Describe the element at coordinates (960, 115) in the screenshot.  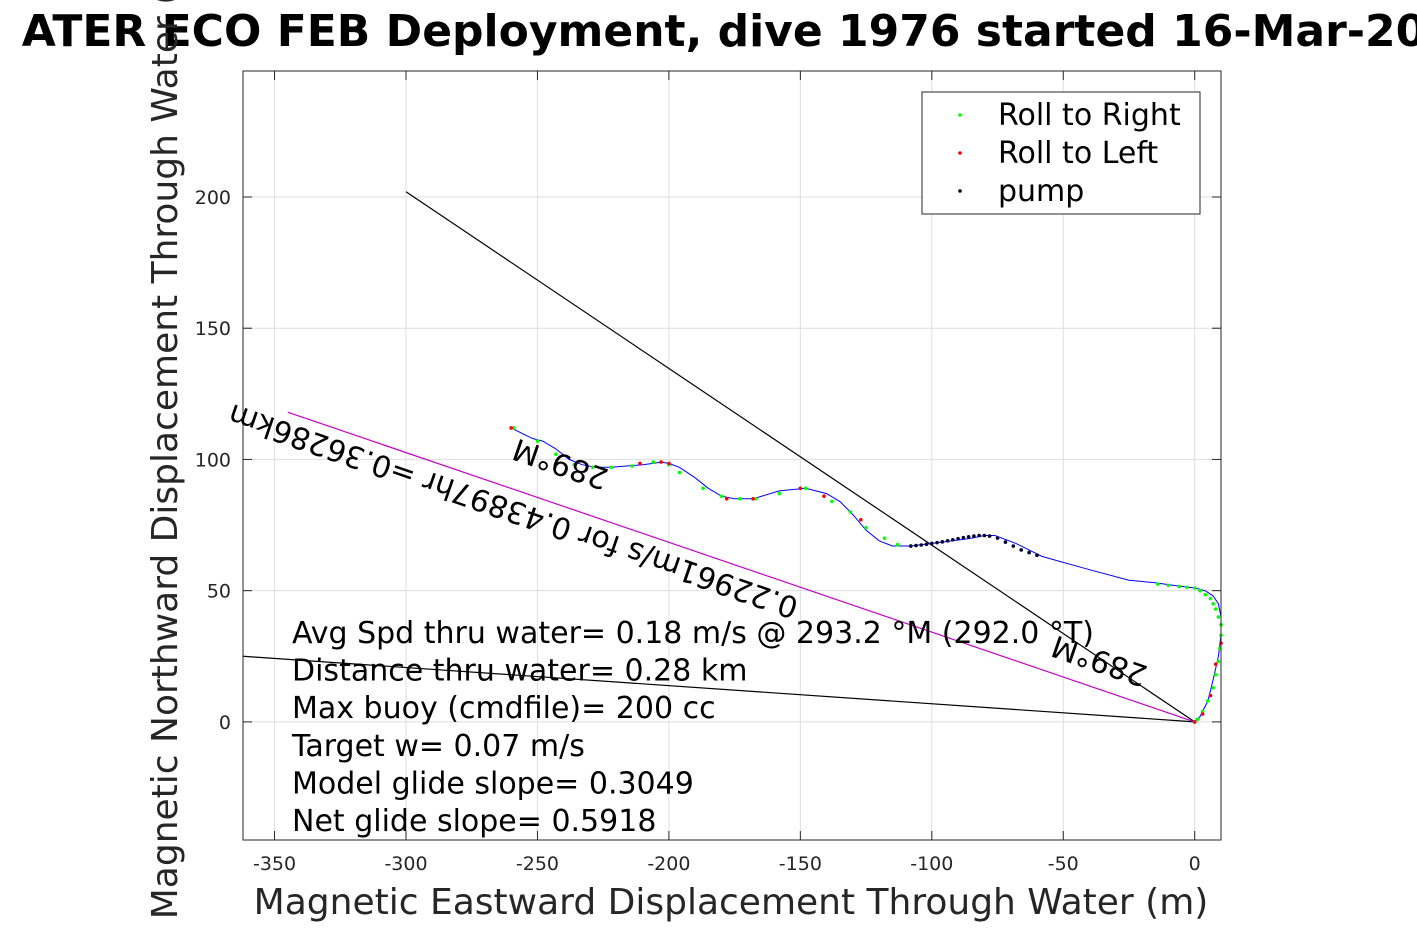
I see `legend-marker-roll-right` at that location.